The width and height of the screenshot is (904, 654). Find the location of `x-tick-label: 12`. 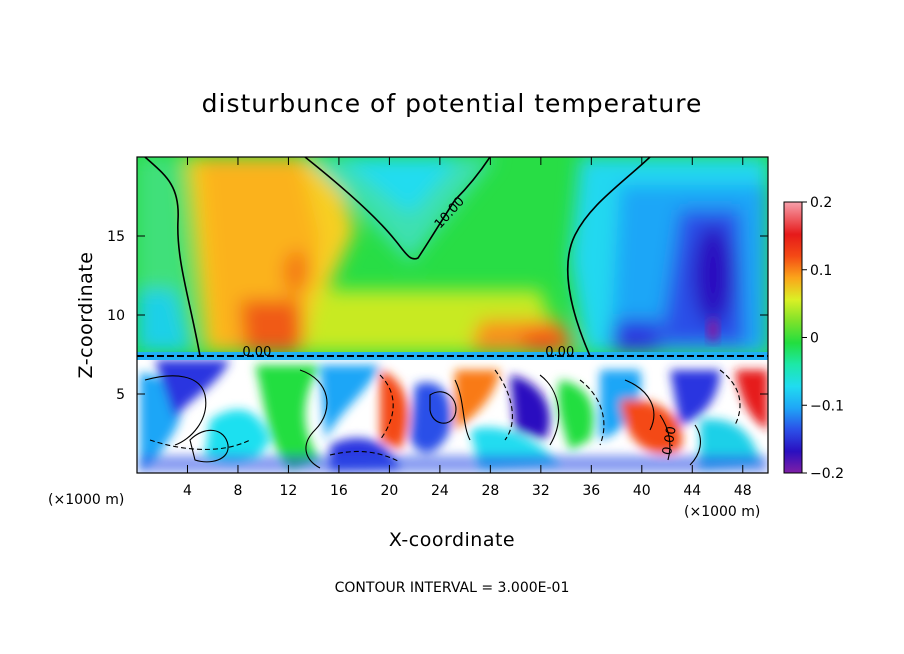

x-tick-label: 12 is located at coordinates (289, 491).